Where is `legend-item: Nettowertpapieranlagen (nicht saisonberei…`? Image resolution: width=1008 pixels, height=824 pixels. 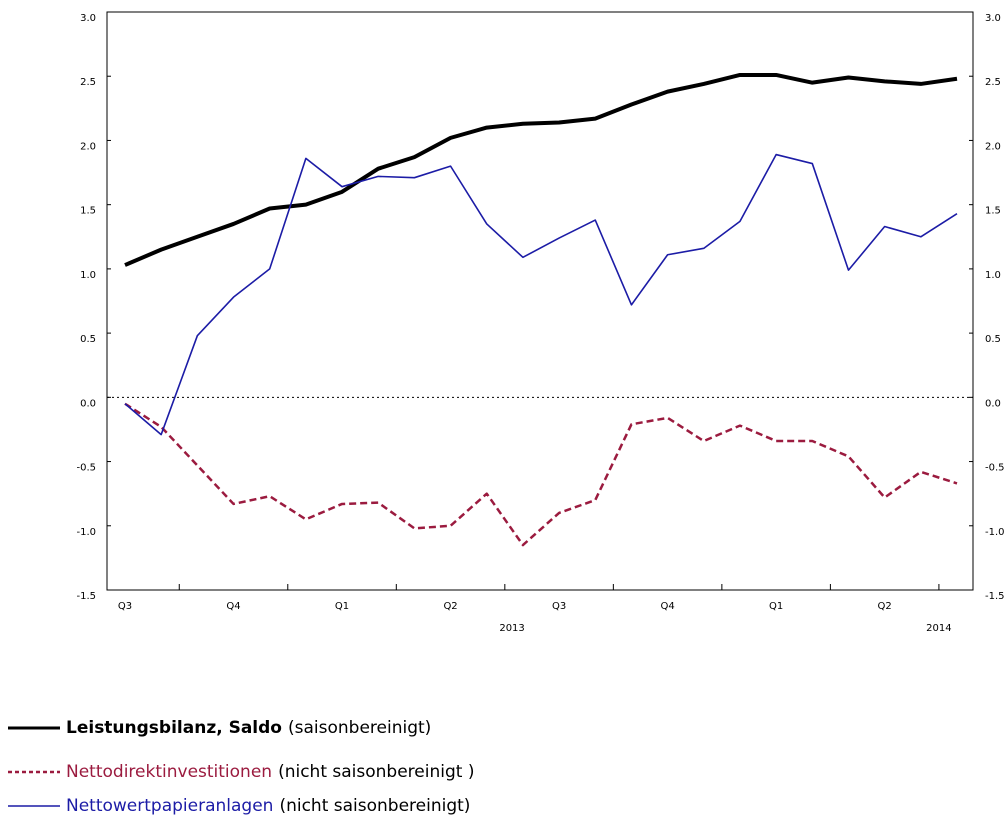
legend-item: Nettowertpapieranlagen (nicht saisonberei… is located at coordinates (239, 806).